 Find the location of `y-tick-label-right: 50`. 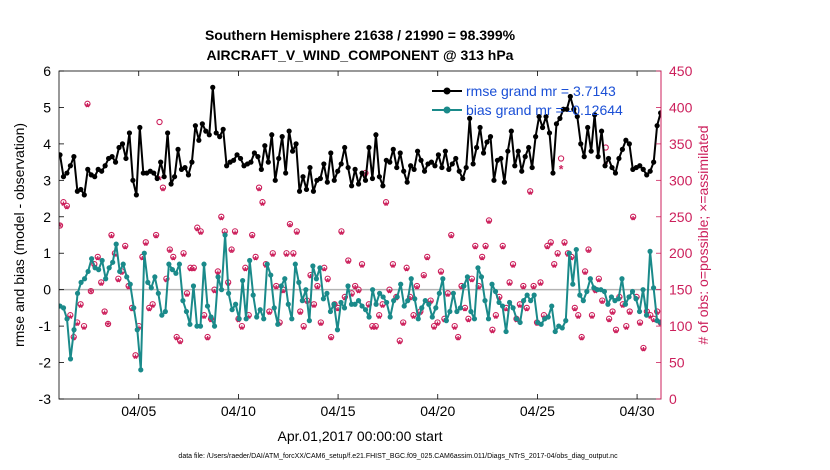

y-tick-label-right: 50 is located at coordinates (677, 363).